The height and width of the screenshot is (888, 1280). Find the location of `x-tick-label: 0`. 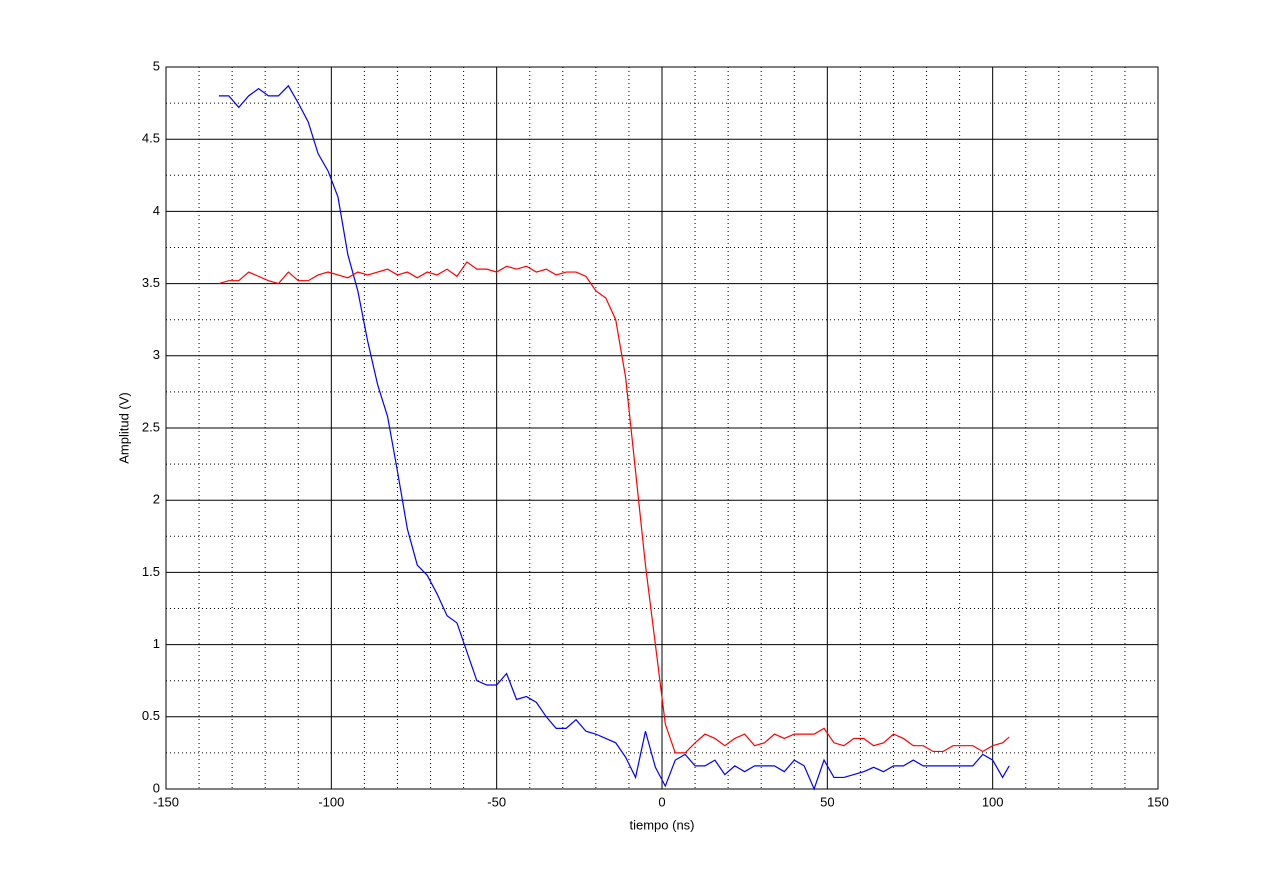

x-tick-label: 0 is located at coordinates (661, 801).